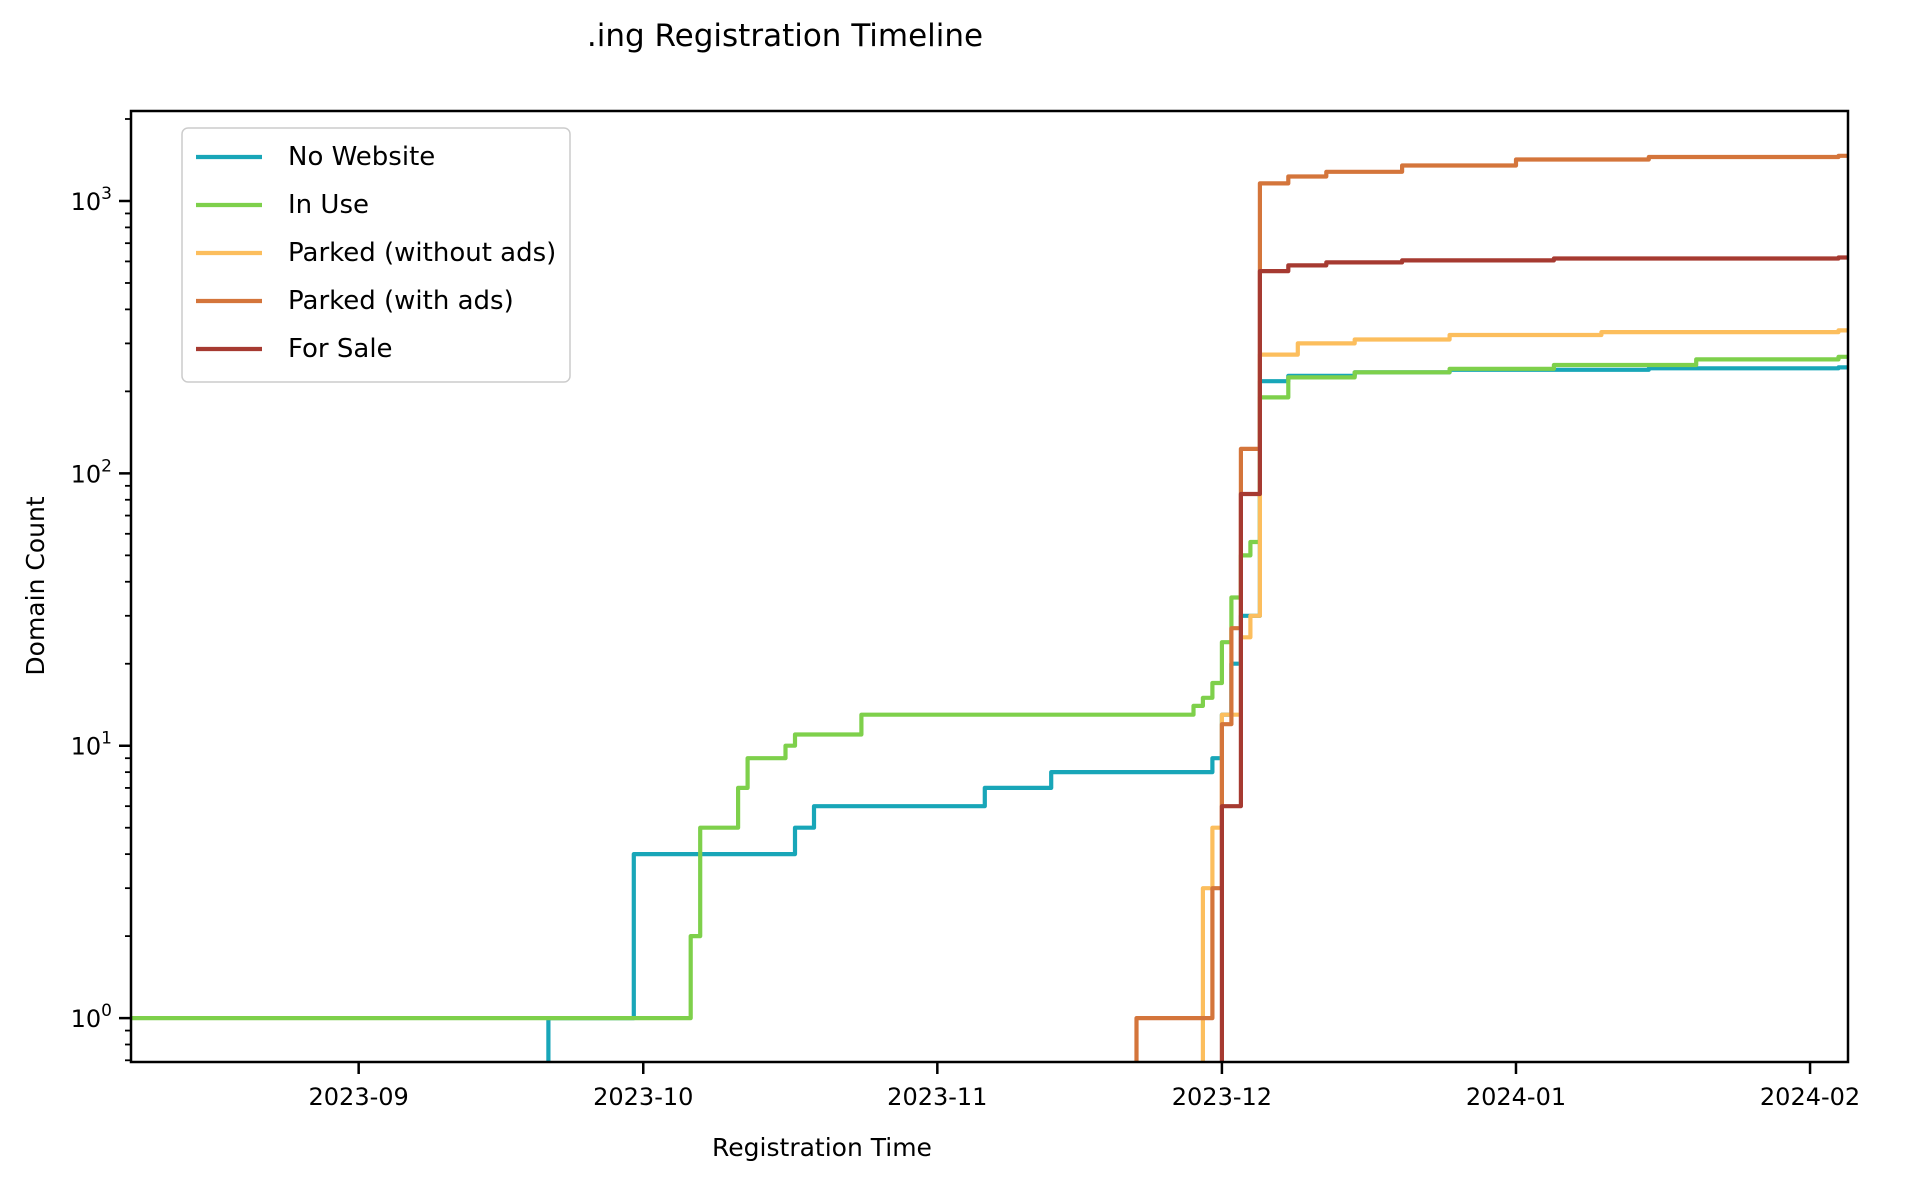 The image size is (1920, 1200). I want to click on y-tick-label: 10¹, so click(91, 745).